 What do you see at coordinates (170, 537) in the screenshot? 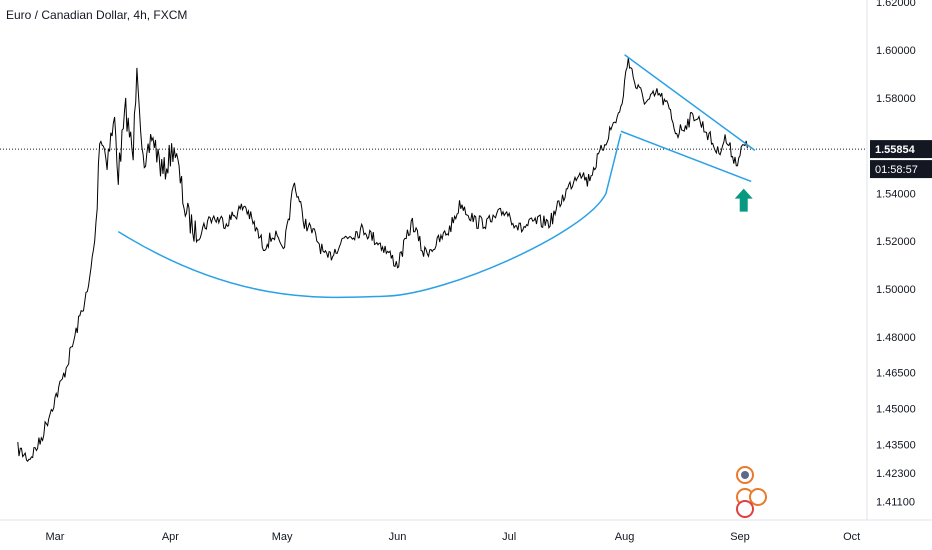
I see `x-tick-label: Apr` at bounding box center [170, 537].